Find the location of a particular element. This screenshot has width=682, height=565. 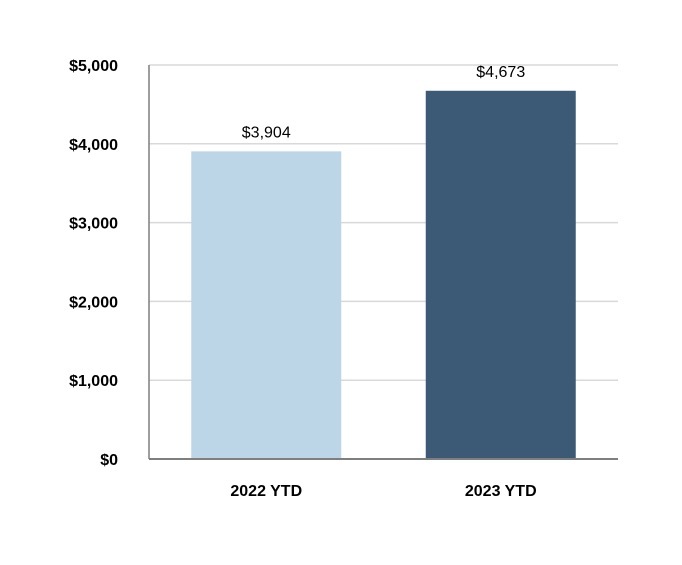

y-tick-label: $3,000 is located at coordinates (93, 224).